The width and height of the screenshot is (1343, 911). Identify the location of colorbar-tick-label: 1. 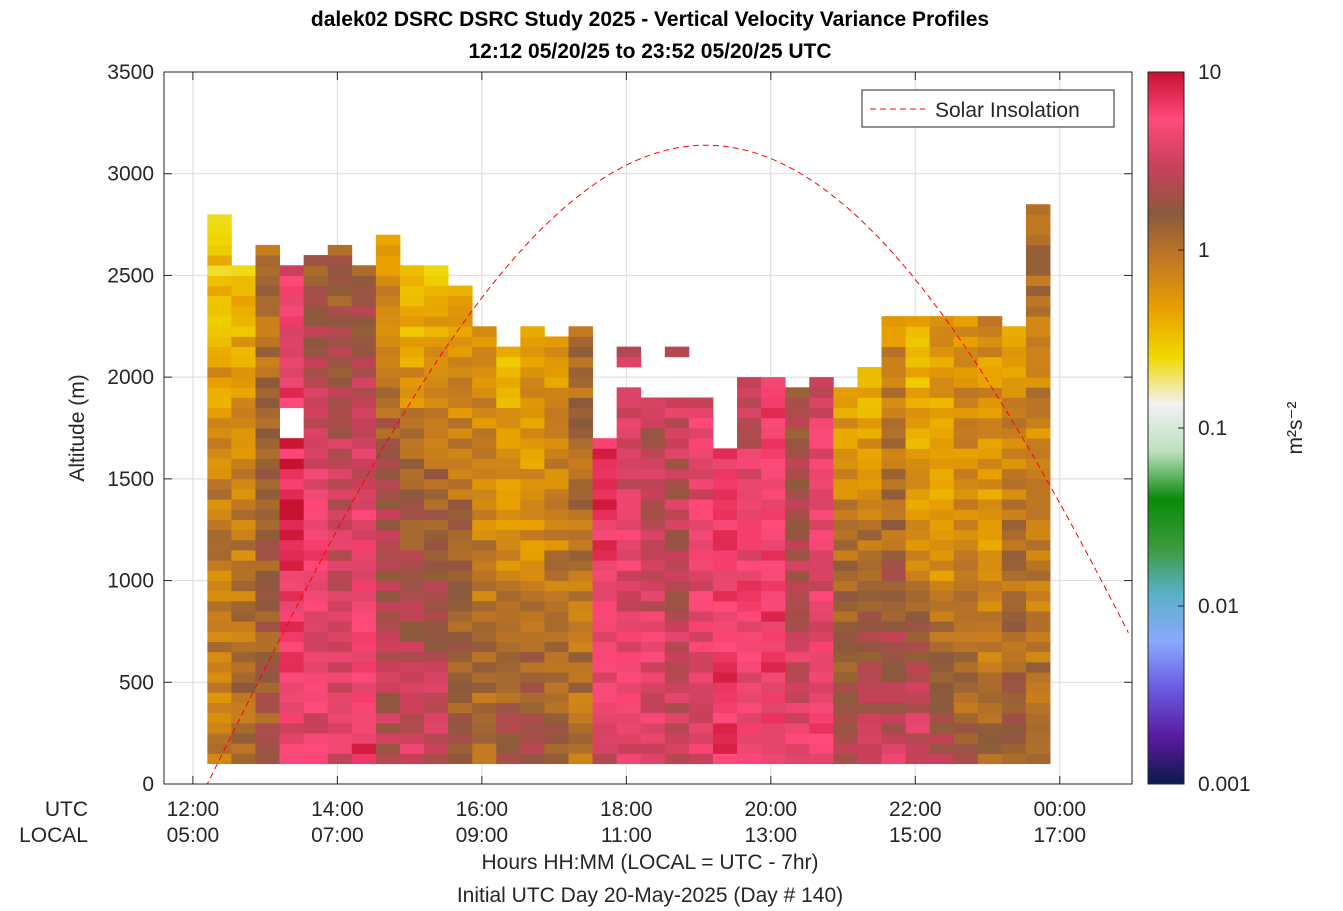
(1204, 250).